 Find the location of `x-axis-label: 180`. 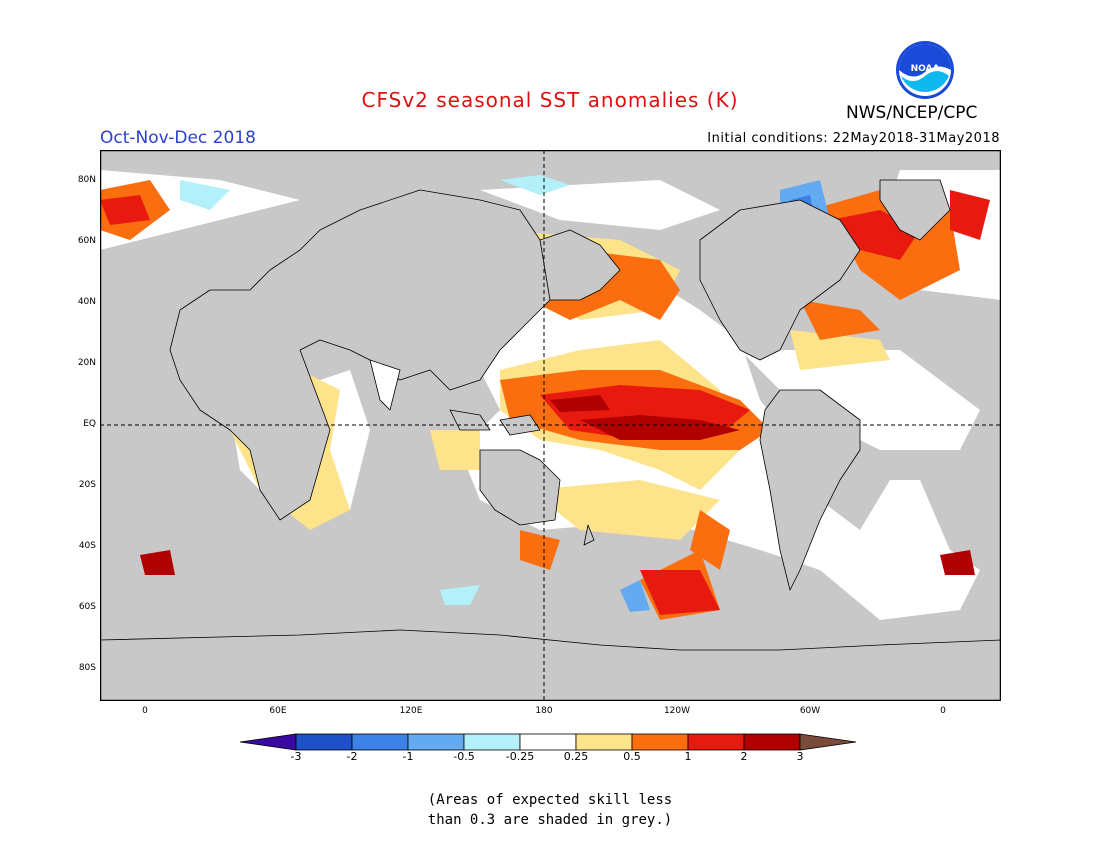

x-axis-label: 180 is located at coordinates (544, 711).